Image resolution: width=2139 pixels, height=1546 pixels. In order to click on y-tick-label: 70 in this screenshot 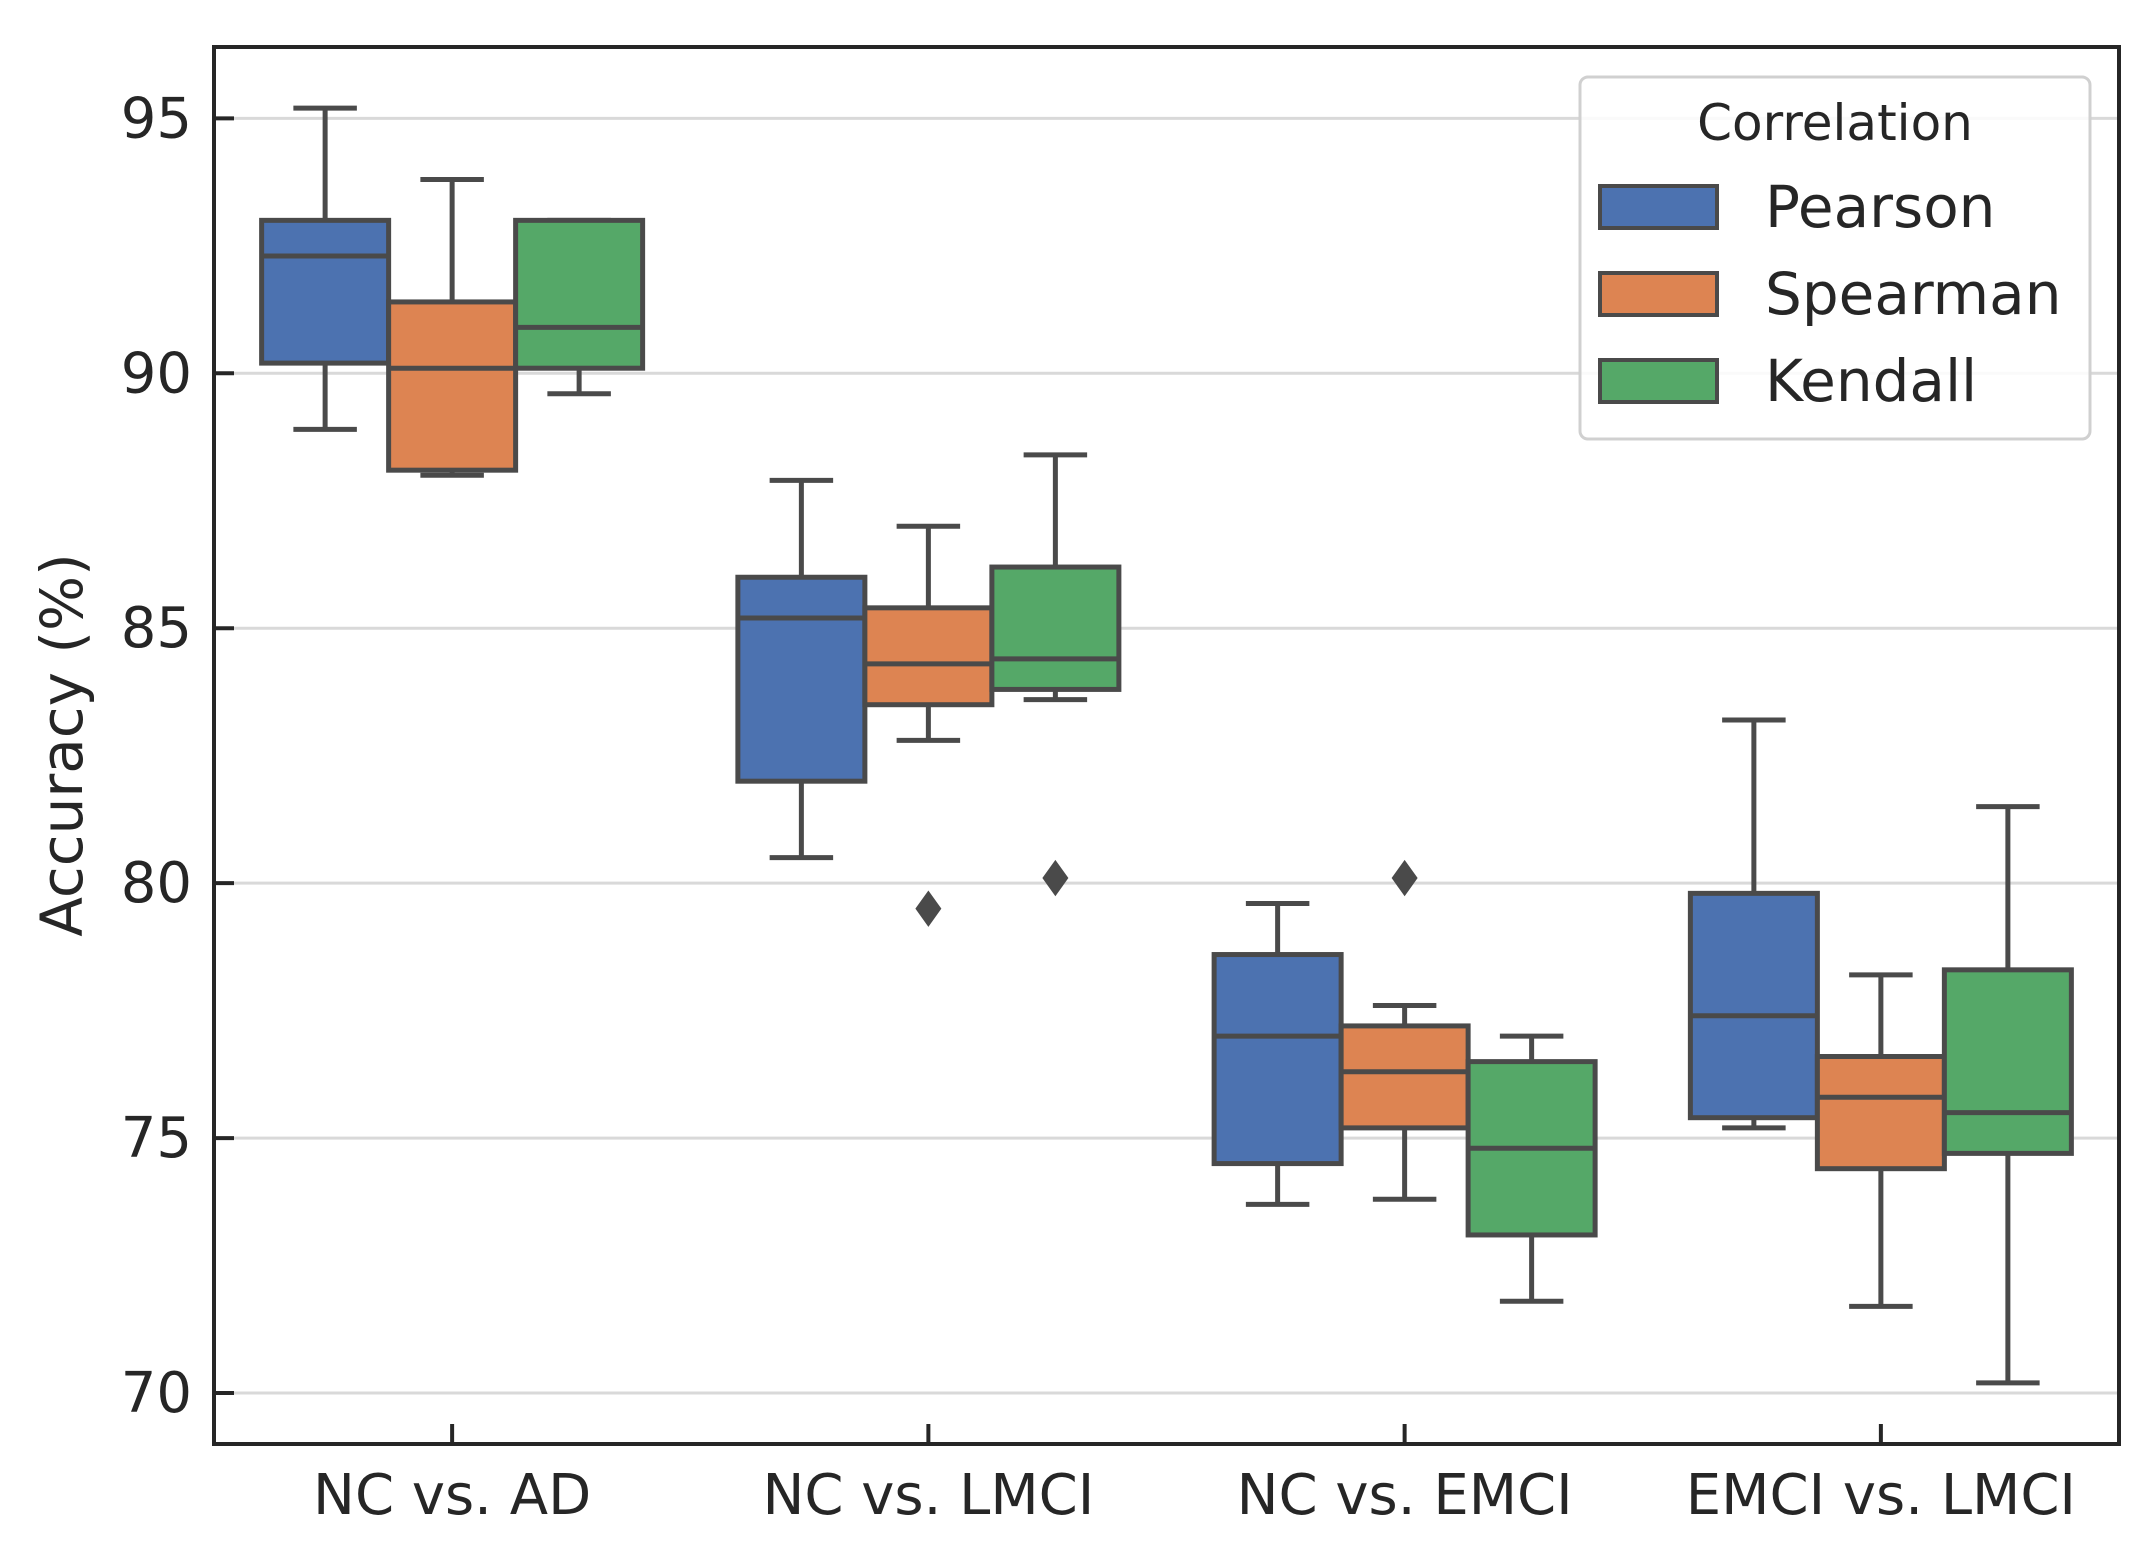, I will do `click(156, 1393)`.